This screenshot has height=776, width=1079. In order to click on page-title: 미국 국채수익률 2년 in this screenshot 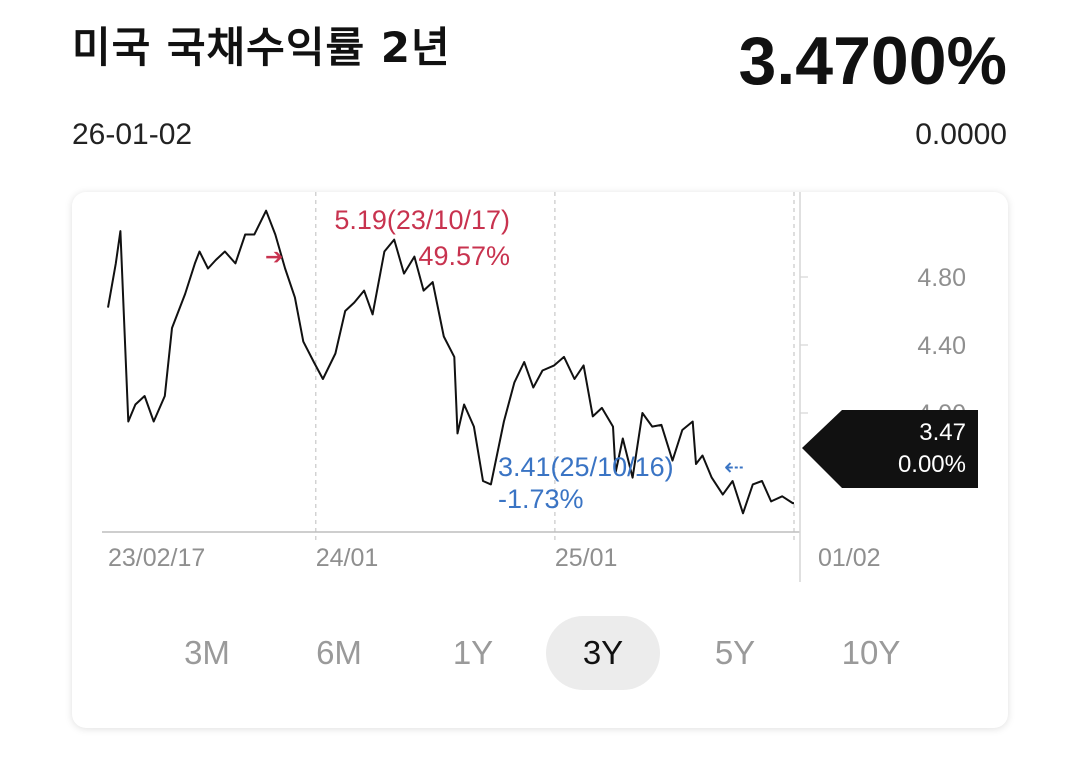, I will do `click(261, 47)`.